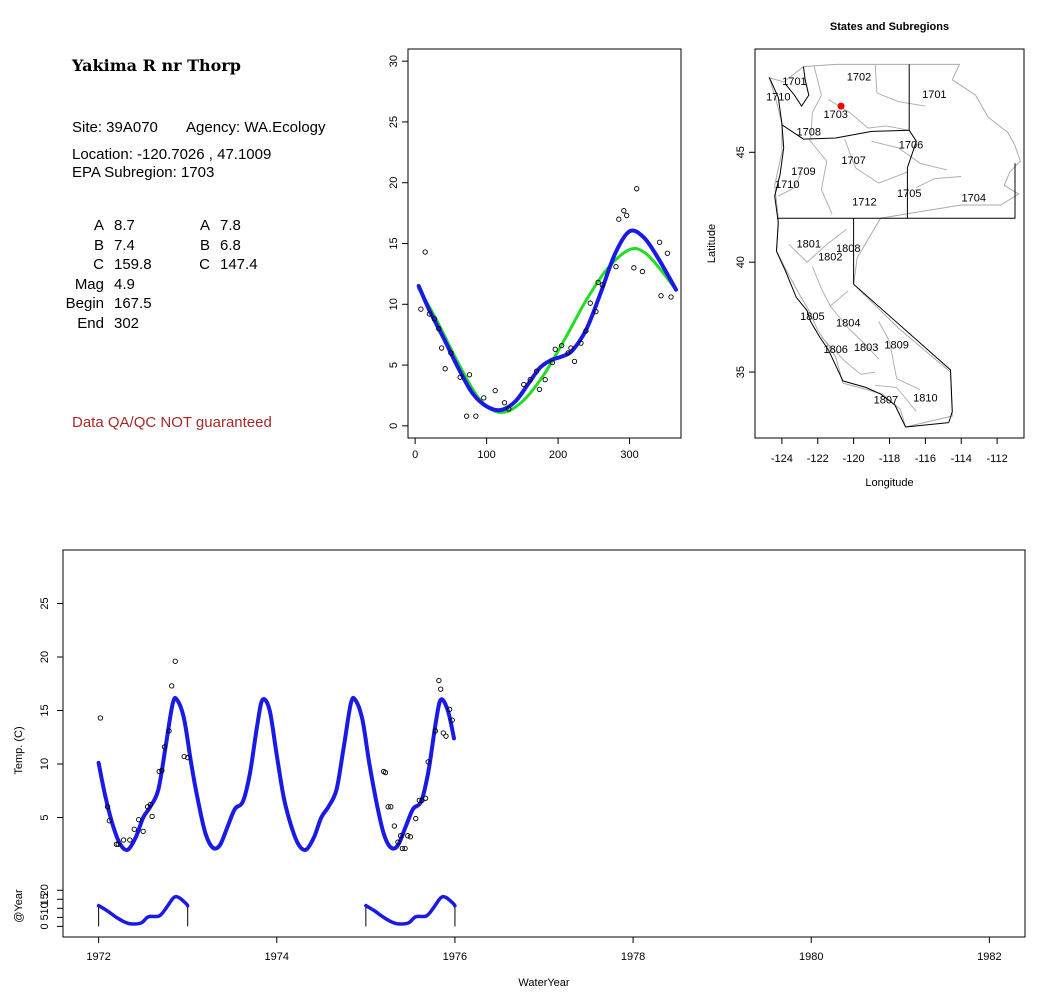 The image size is (1038, 1001). I want to click on subregion-label: 1705, so click(909, 194).